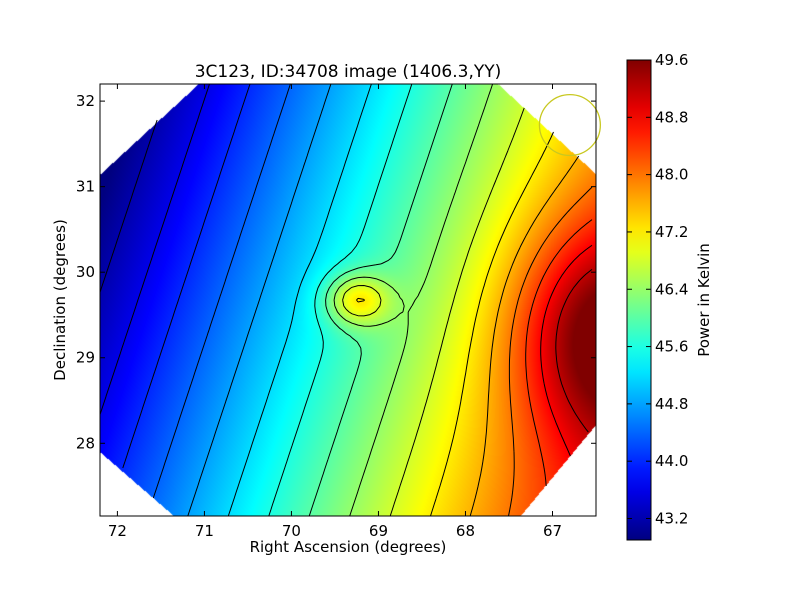 The height and width of the screenshot is (600, 800). What do you see at coordinates (348, 547) in the screenshot?
I see `x-axis-label: Right Ascension (degrees)` at bounding box center [348, 547].